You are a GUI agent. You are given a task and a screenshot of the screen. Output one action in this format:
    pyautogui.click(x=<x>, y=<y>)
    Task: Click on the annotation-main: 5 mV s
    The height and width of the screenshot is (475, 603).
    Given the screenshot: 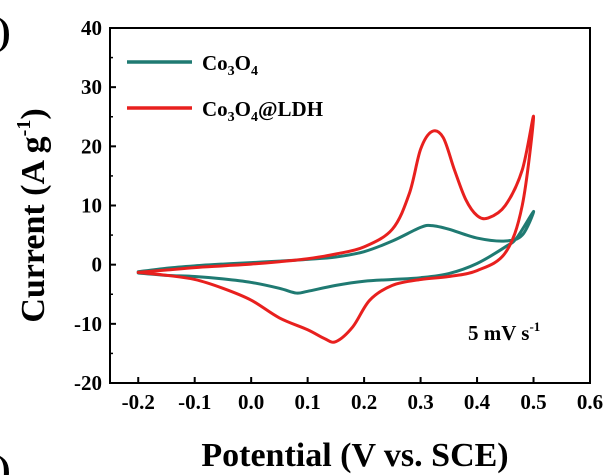 What is the action you would take?
    pyautogui.click(x=498, y=333)
    